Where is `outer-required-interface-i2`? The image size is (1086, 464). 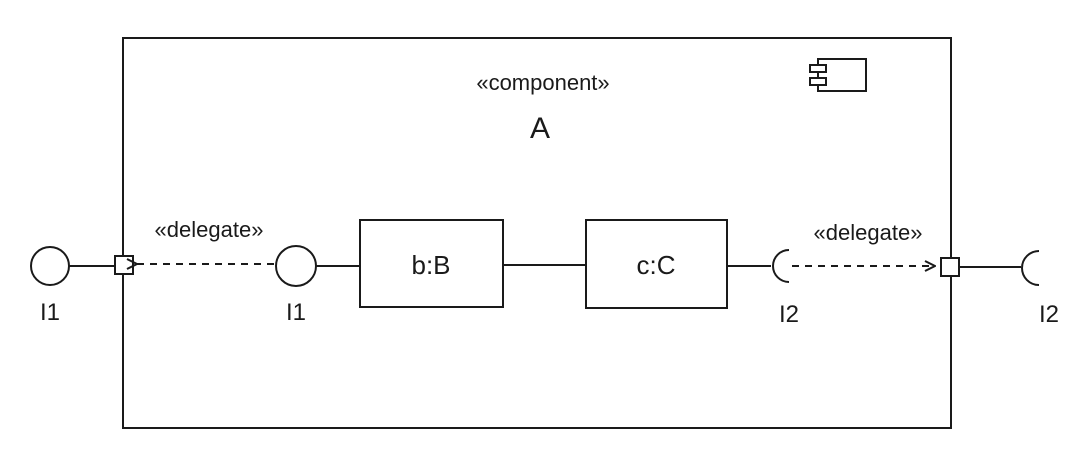
outer-required-interface-i2 is located at coordinates (999, 268).